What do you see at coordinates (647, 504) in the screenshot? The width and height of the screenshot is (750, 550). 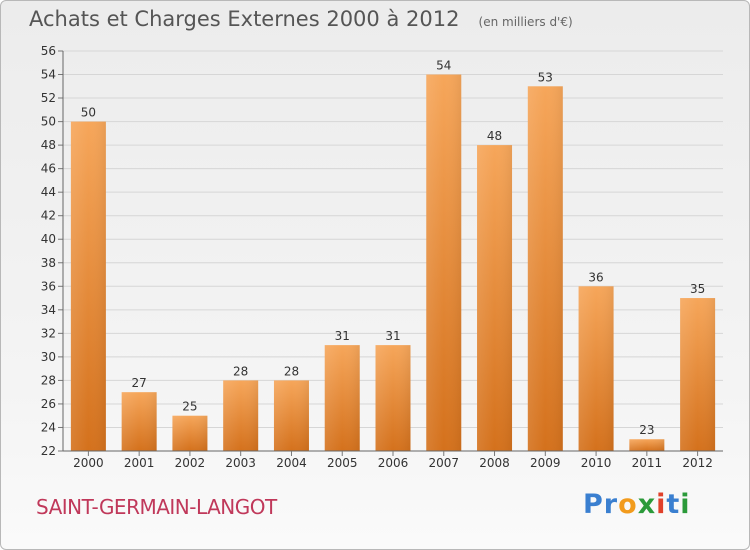 I see `logo-letter: x` at bounding box center [647, 504].